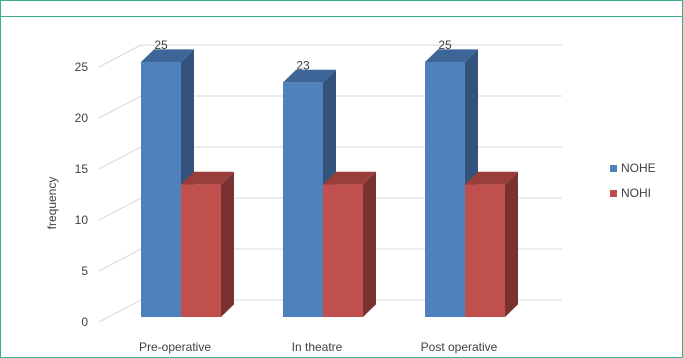 The width and height of the screenshot is (683, 358). I want to click on legend-label-nohe: NOHE, so click(638, 168).